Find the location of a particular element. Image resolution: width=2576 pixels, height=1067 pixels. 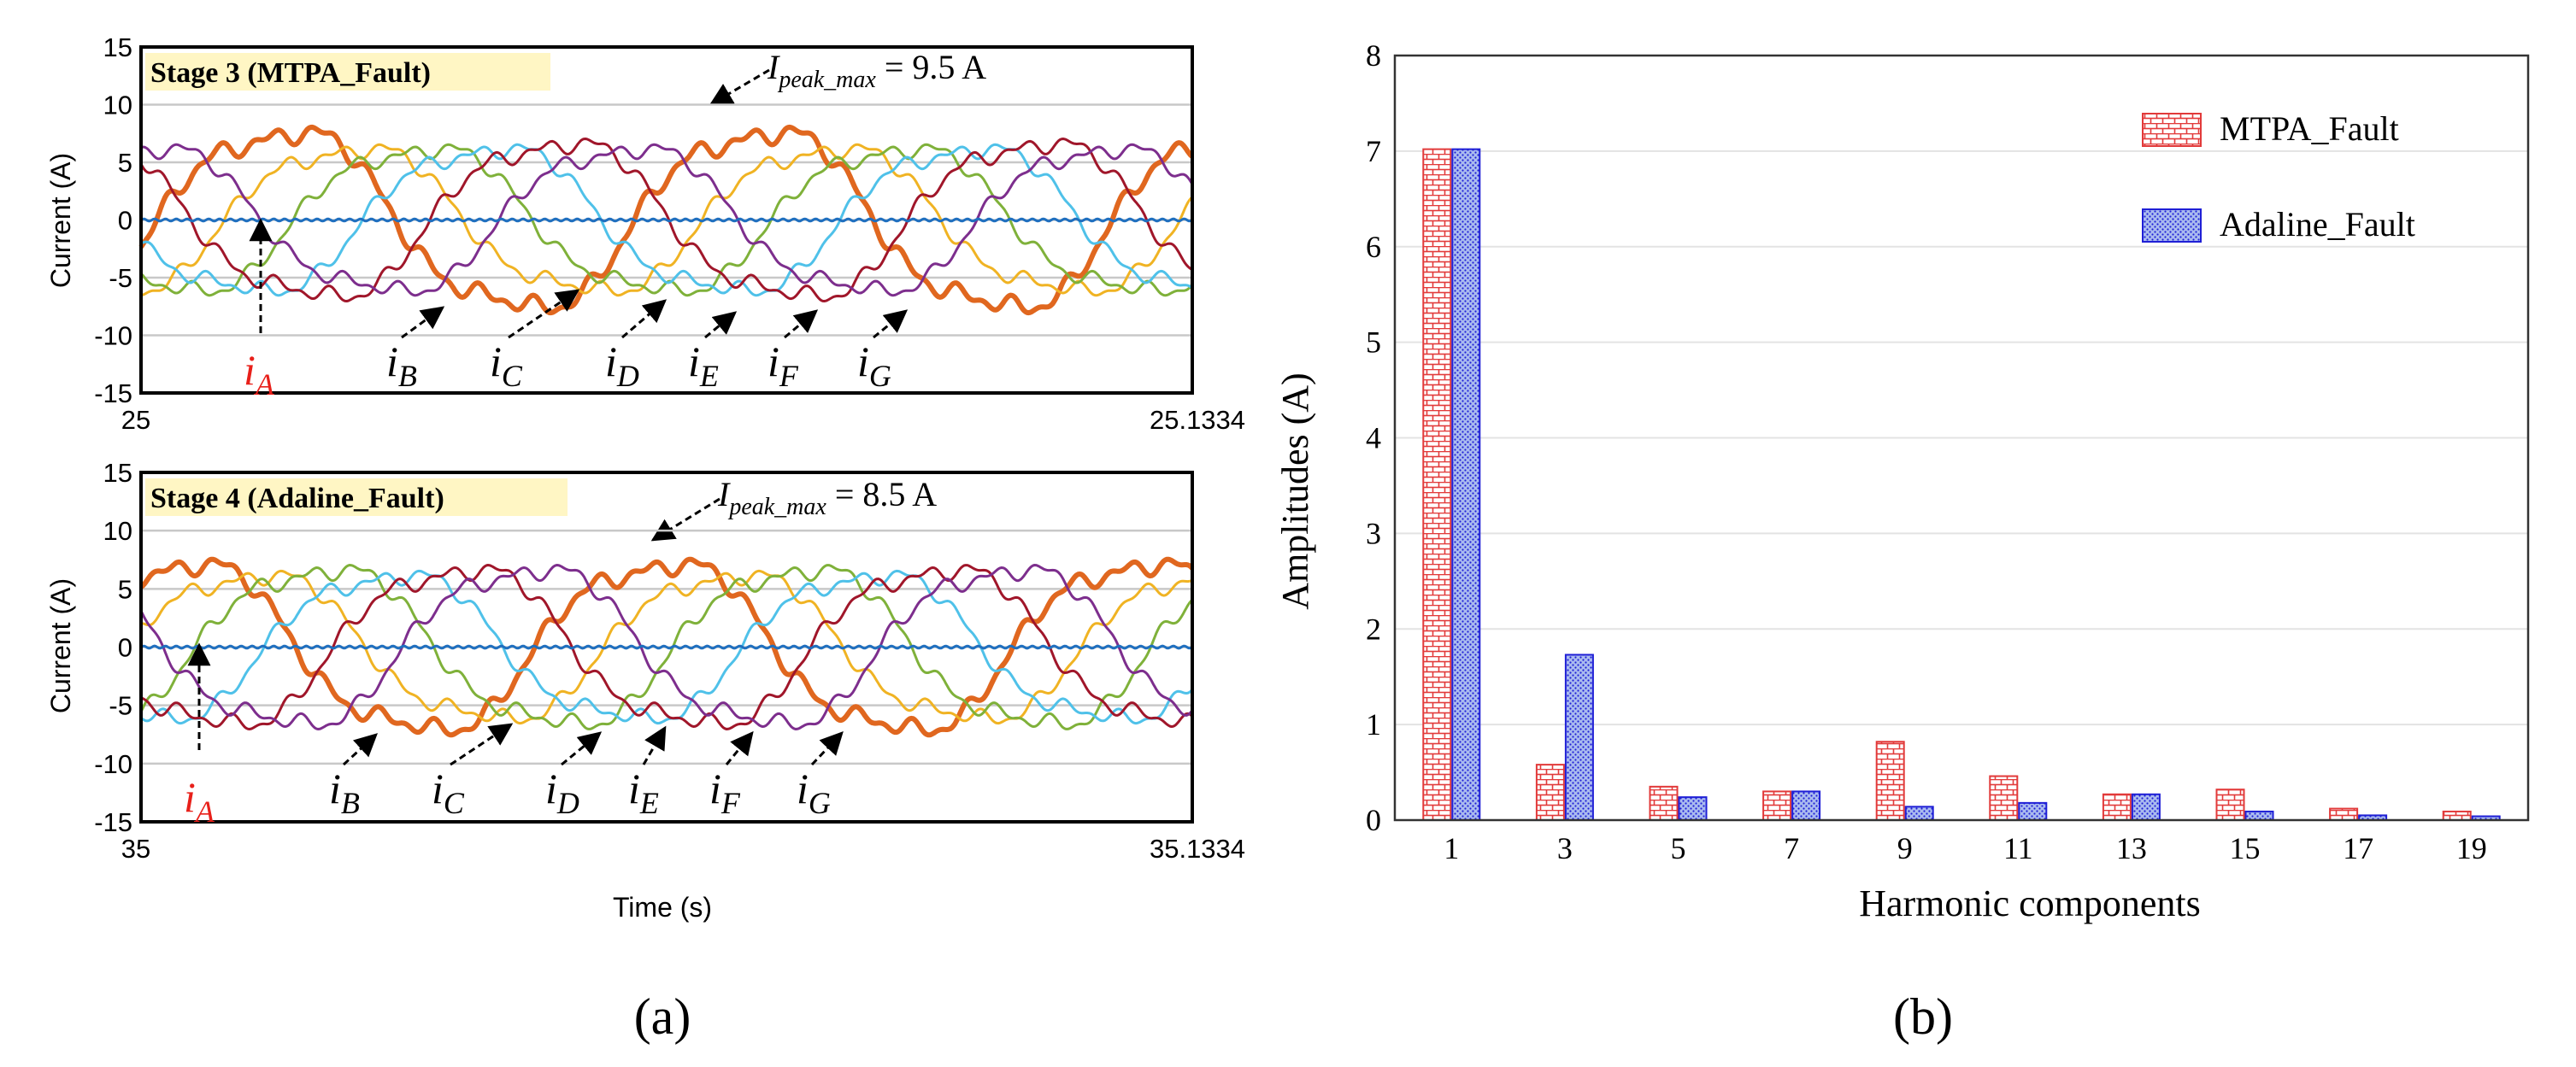

x-tick-label: 7 is located at coordinates (1791, 848).